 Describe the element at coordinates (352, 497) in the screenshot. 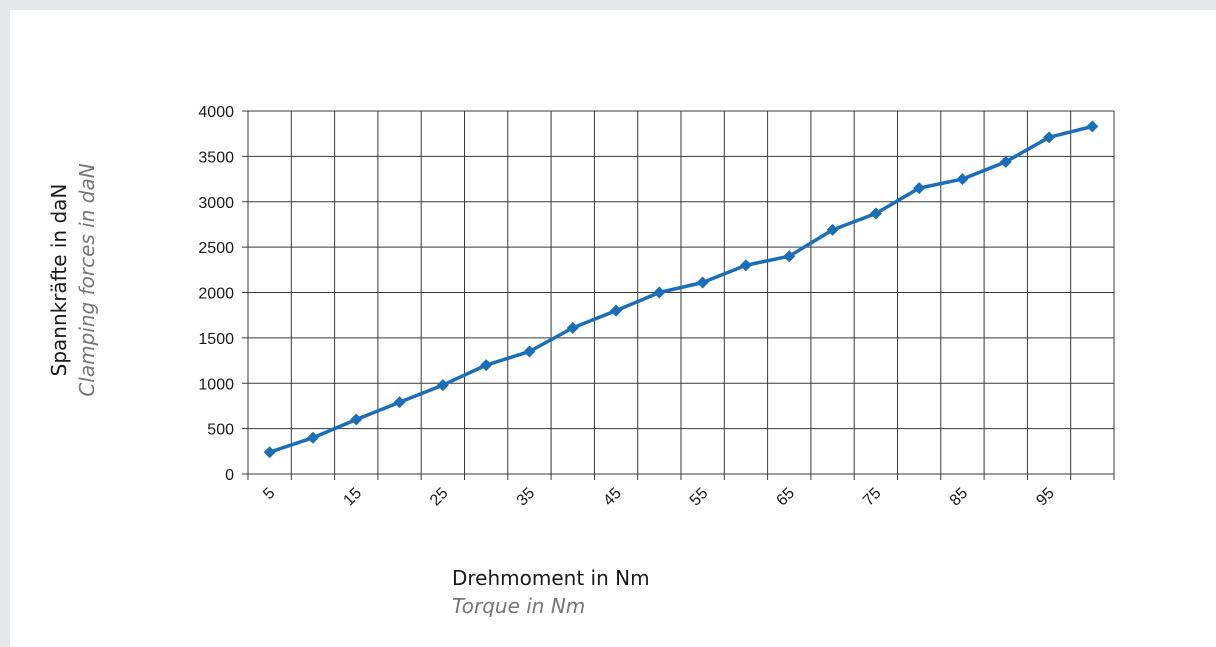

I see `x-tick-label: 15` at that location.